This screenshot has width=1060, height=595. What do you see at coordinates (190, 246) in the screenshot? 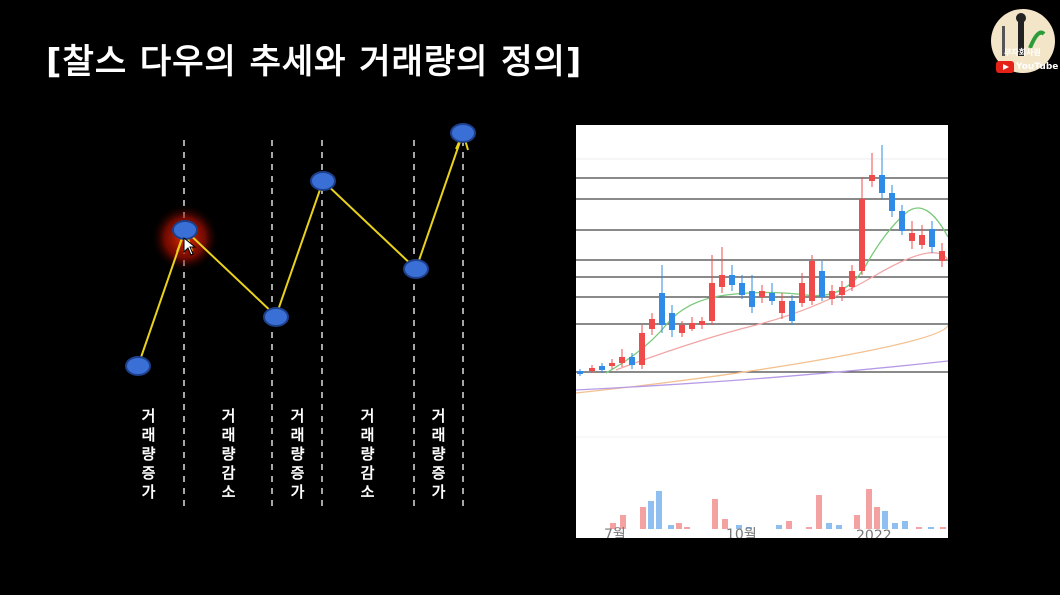
I see `cursor-icon` at bounding box center [190, 246].